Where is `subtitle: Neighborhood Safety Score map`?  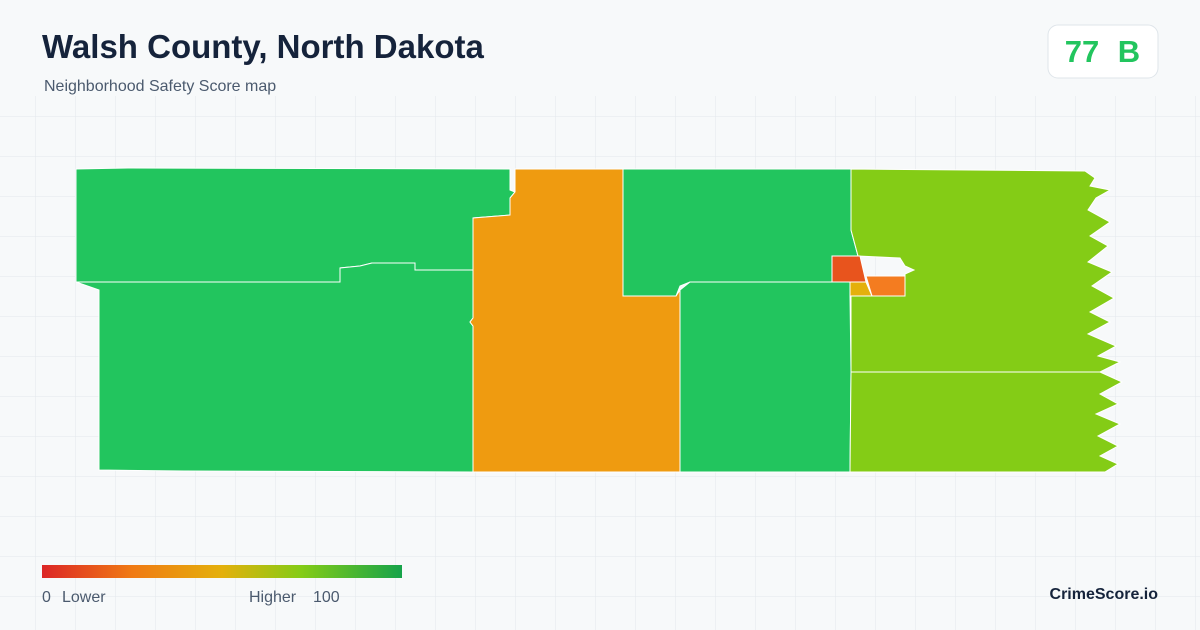
subtitle: Neighborhood Safety Score map is located at coordinates (160, 86).